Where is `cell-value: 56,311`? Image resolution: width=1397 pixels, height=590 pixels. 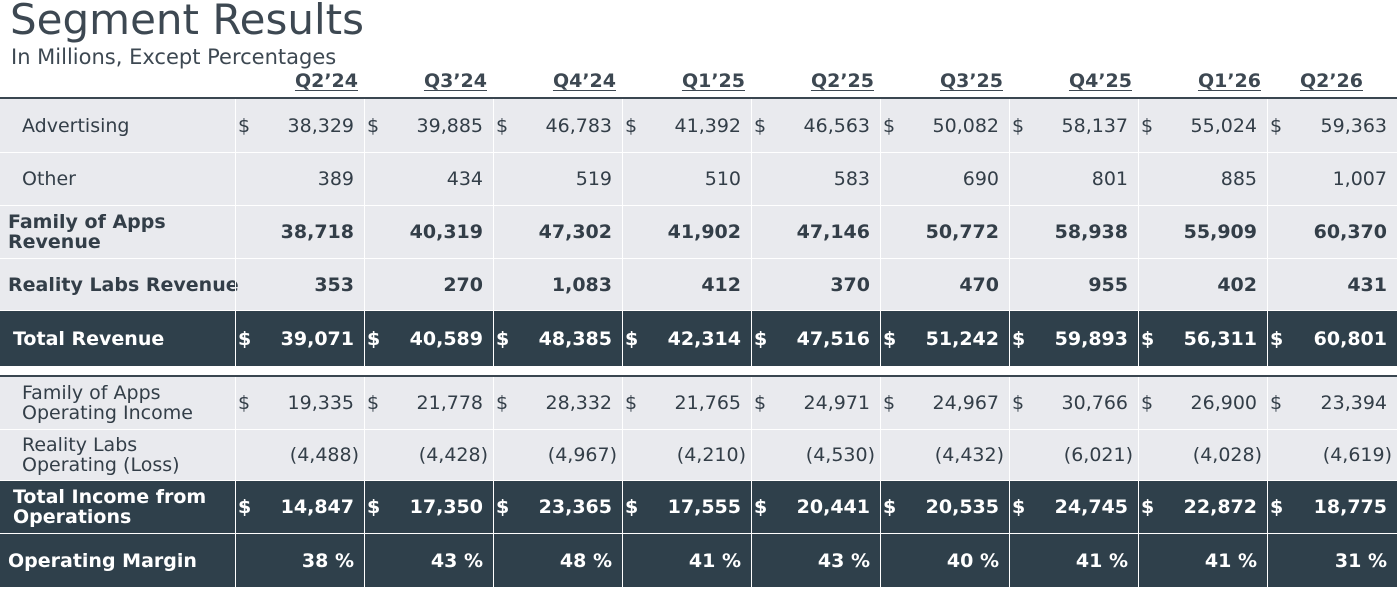
cell-value: 56,311 is located at coordinates (1220, 338).